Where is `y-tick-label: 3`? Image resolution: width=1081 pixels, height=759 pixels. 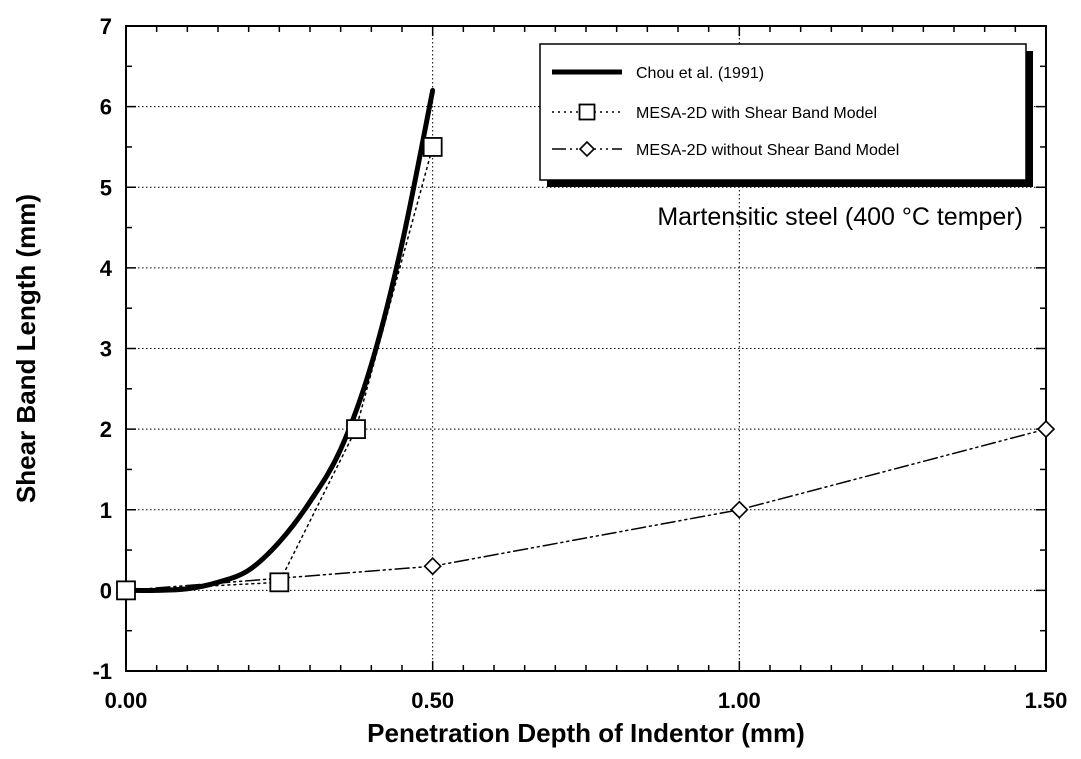
y-tick-label: 3 is located at coordinates (106, 349).